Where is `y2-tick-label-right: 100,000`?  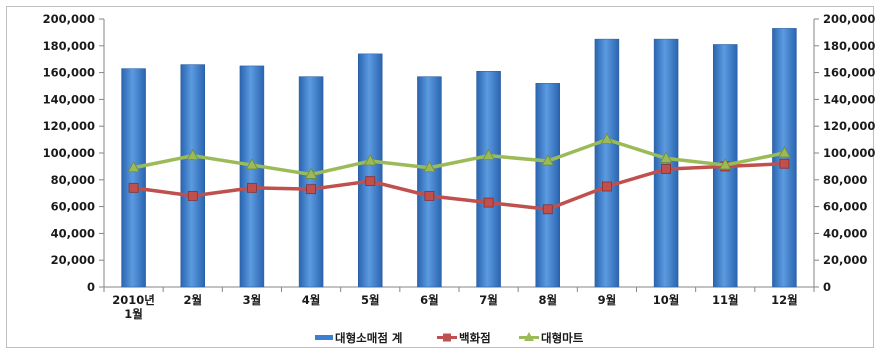
y2-tick-label-right: 100,000 is located at coordinates (849, 153).